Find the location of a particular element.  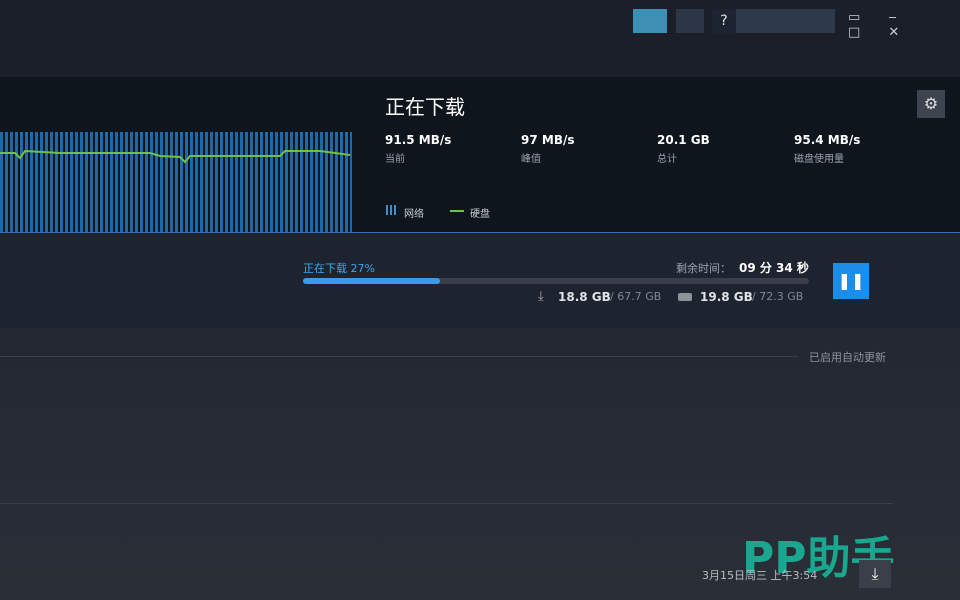

downloads-button: ⤓ is located at coordinates (875, 574).